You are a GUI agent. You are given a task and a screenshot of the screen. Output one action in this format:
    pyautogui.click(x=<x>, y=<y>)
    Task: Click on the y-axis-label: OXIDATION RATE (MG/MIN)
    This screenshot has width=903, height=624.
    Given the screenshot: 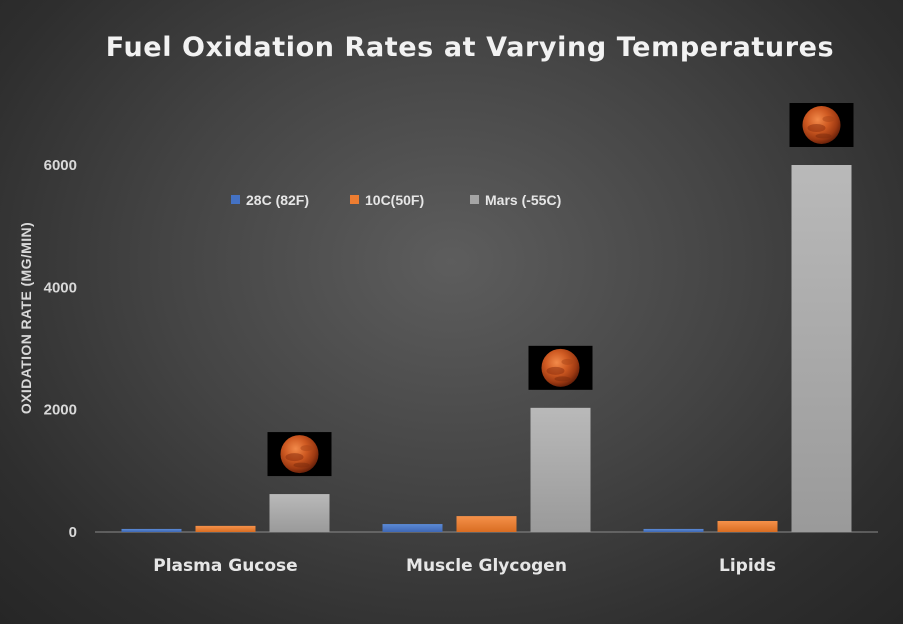 What is the action you would take?
    pyautogui.click(x=26, y=318)
    